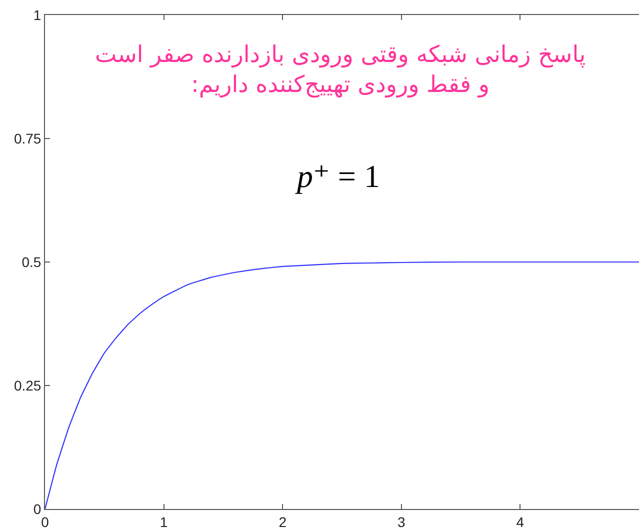 The width and height of the screenshot is (639, 530). I want to click on annotation: p⁺ = 1, so click(337, 176).